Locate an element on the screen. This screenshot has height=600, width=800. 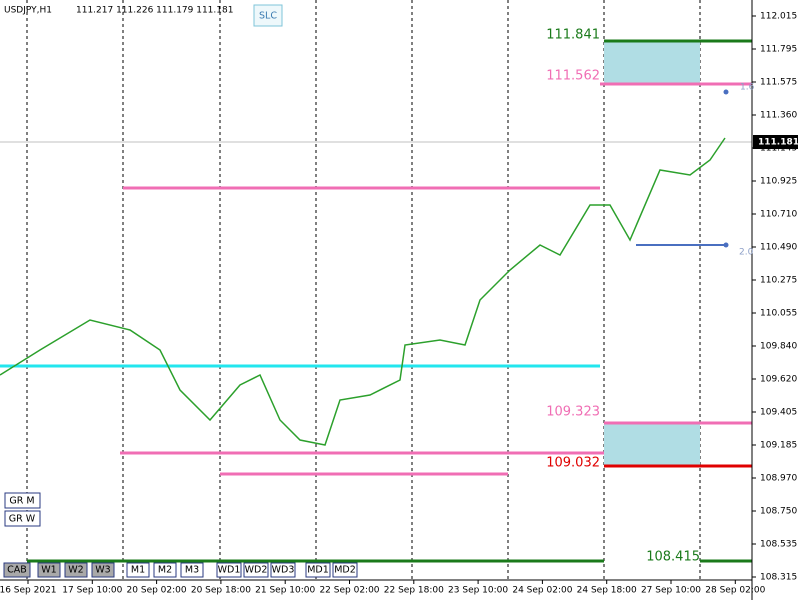
bottom-buttons: CAB W1 W2 W3 M1 M2 M3 WD1 WD2 WD3 MD1 MD2 is located at coordinates (180, 570).